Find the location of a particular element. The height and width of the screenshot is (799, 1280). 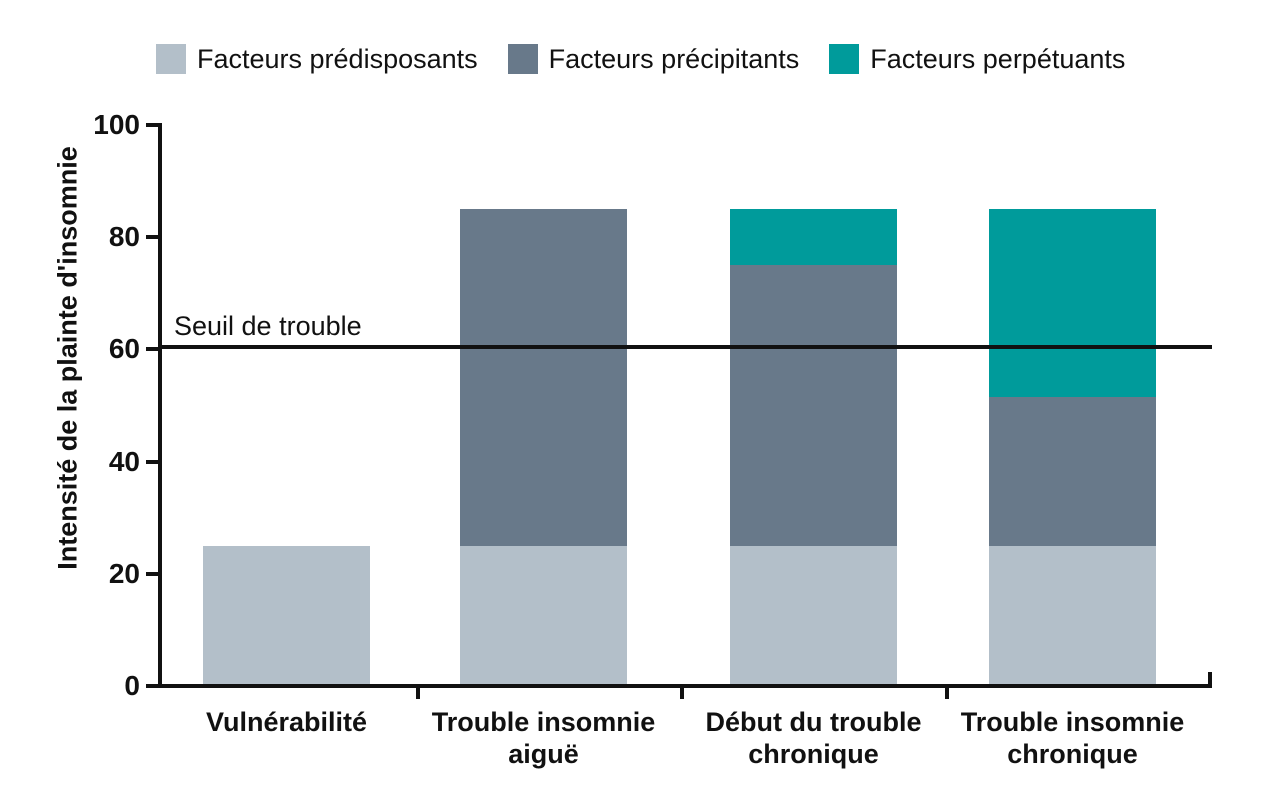

y-tick-label: 0 is located at coordinates (132, 685).